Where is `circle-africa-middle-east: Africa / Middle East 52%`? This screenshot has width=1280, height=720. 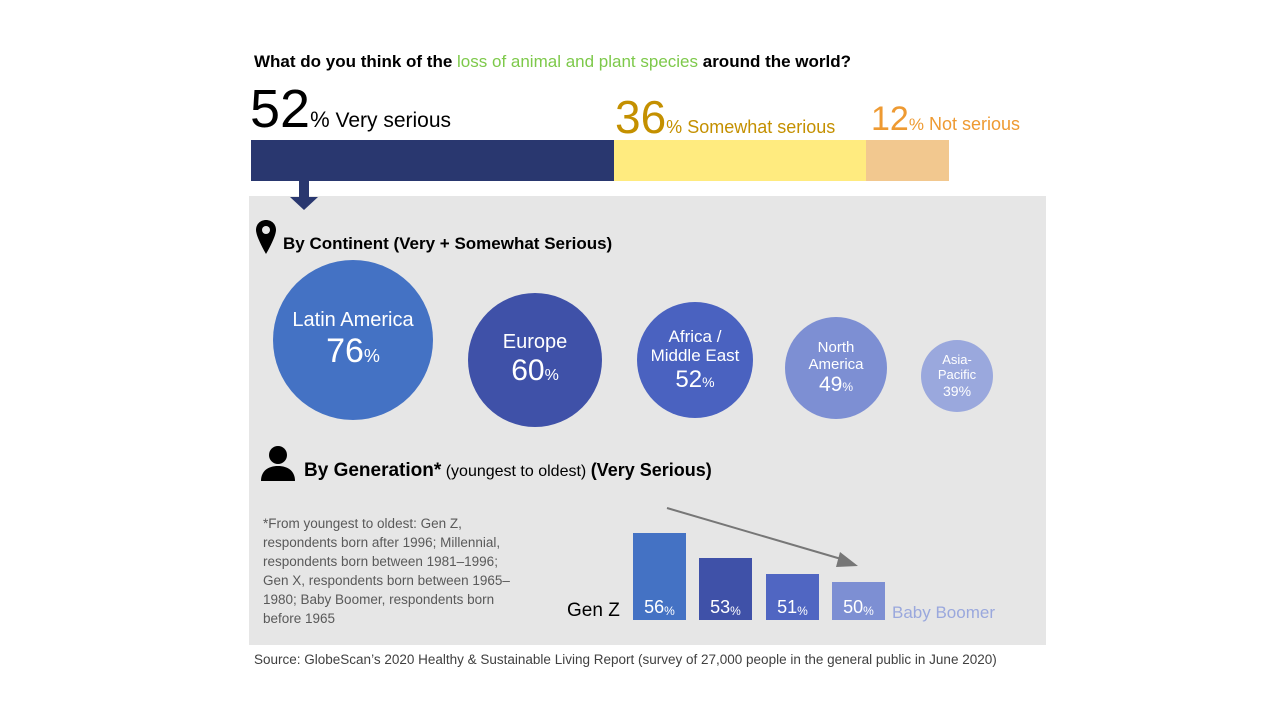
circle-africa-middle-east: Africa / Middle East 52% is located at coordinates (695, 360).